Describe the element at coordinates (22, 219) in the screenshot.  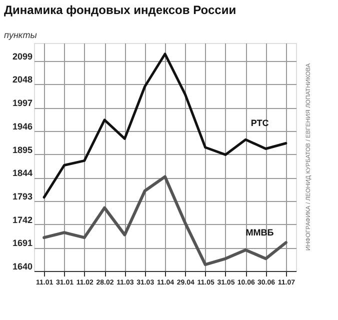
I see `y-tick-label: 1742` at that location.